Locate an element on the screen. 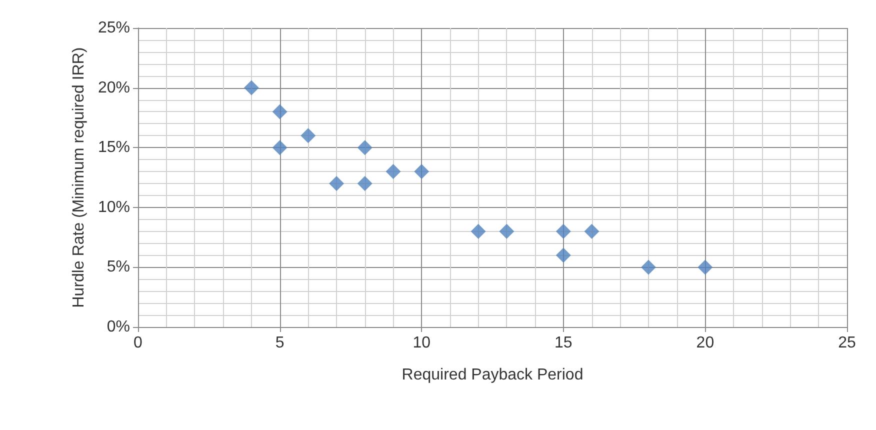 The height and width of the screenshot is (430, 876). y-axis-title: Hurdle Rate (Minimum required IRR) is located at coordinates (79, 177).